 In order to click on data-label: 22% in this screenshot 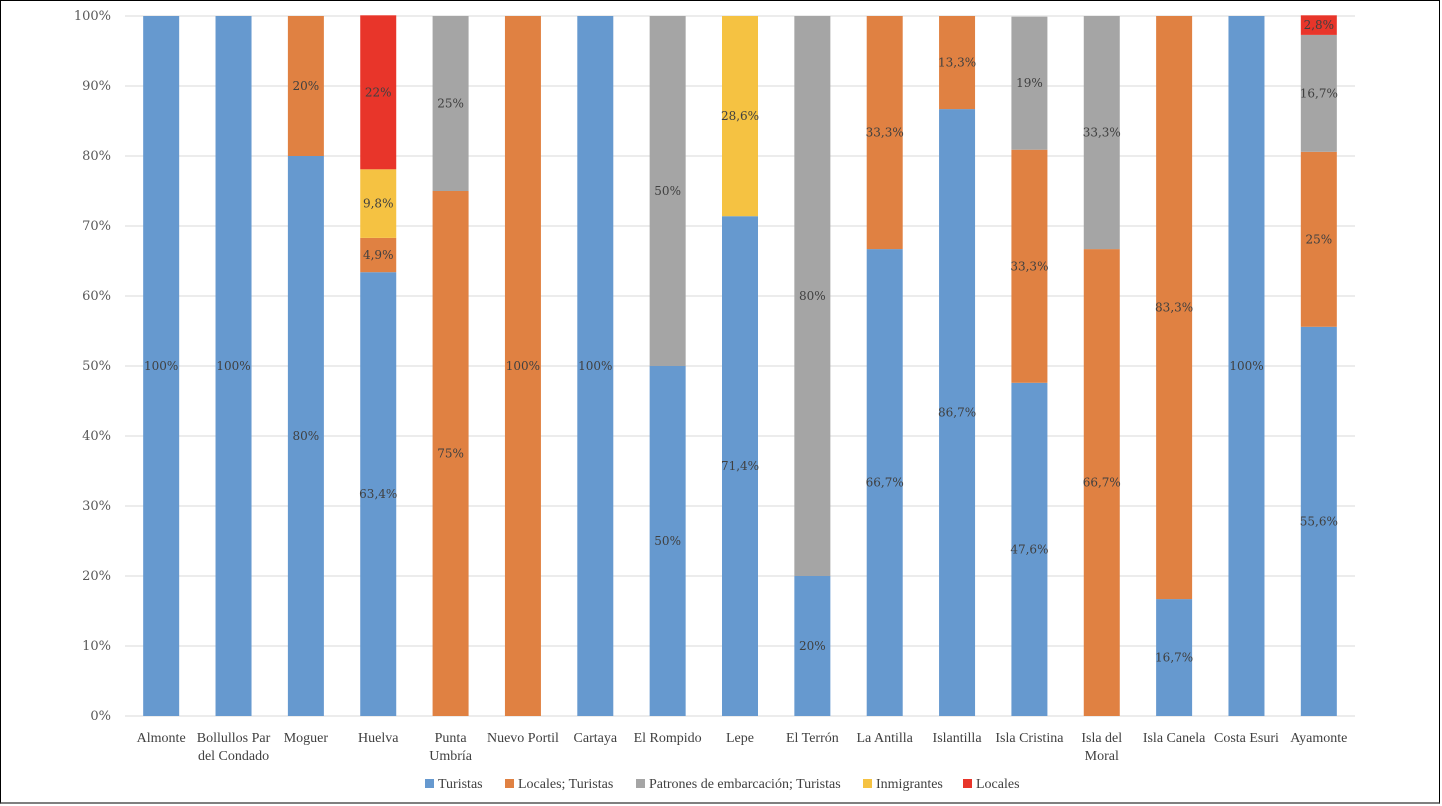, I will do `click(378, 92)`.